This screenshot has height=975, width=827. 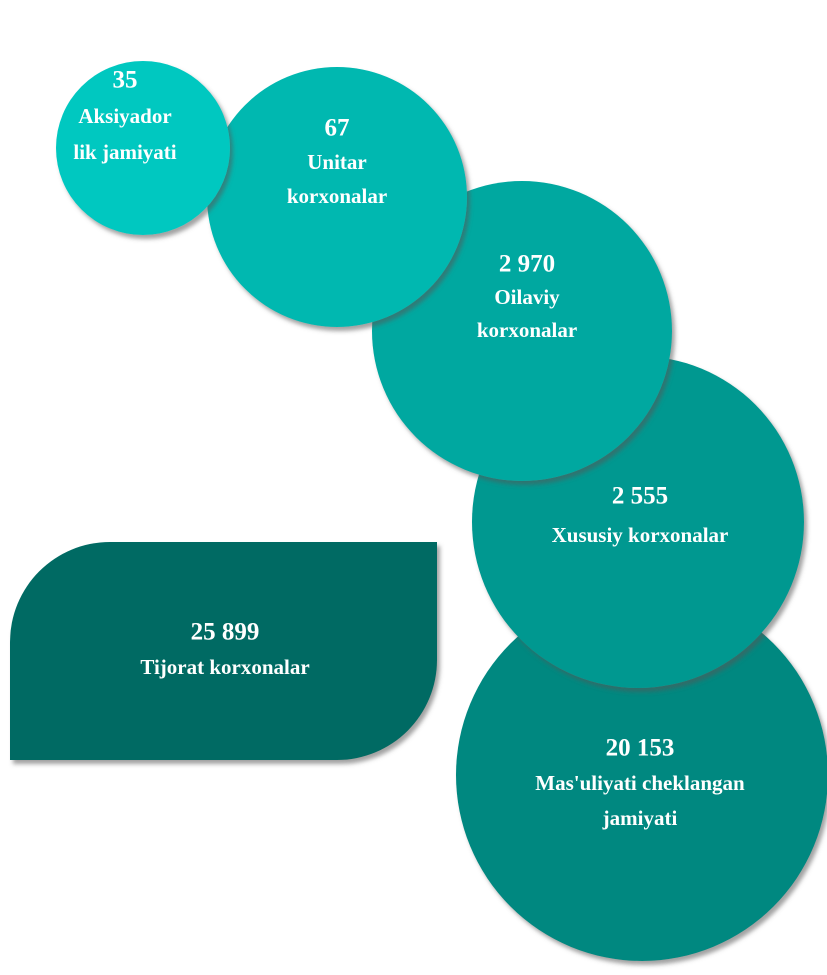 I want to click on node-value: 35, so click(x=125, y=80).